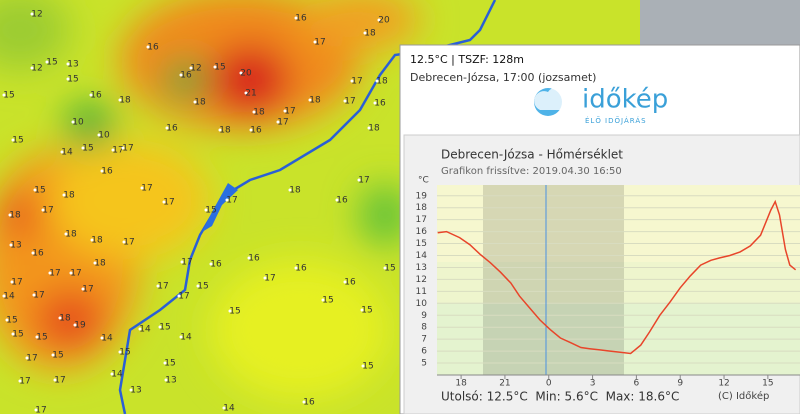  I want to click on logo-sub: ÉLŐ IDŐJÁRÁS, so click(616, 120).